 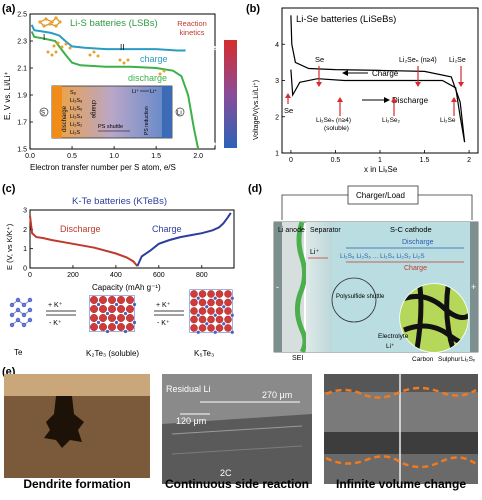 I want to click on y-tick-label: 2.1, so click(x=22, y=69).